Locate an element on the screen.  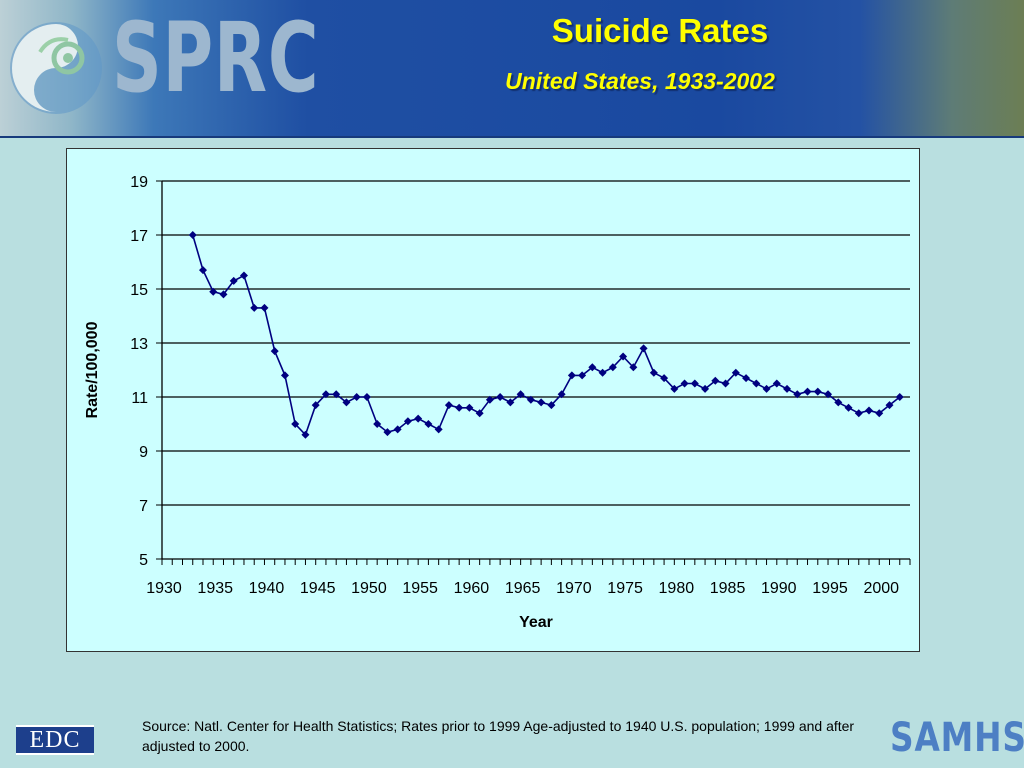
data-point-1980 is located at coordinates (674, 388).